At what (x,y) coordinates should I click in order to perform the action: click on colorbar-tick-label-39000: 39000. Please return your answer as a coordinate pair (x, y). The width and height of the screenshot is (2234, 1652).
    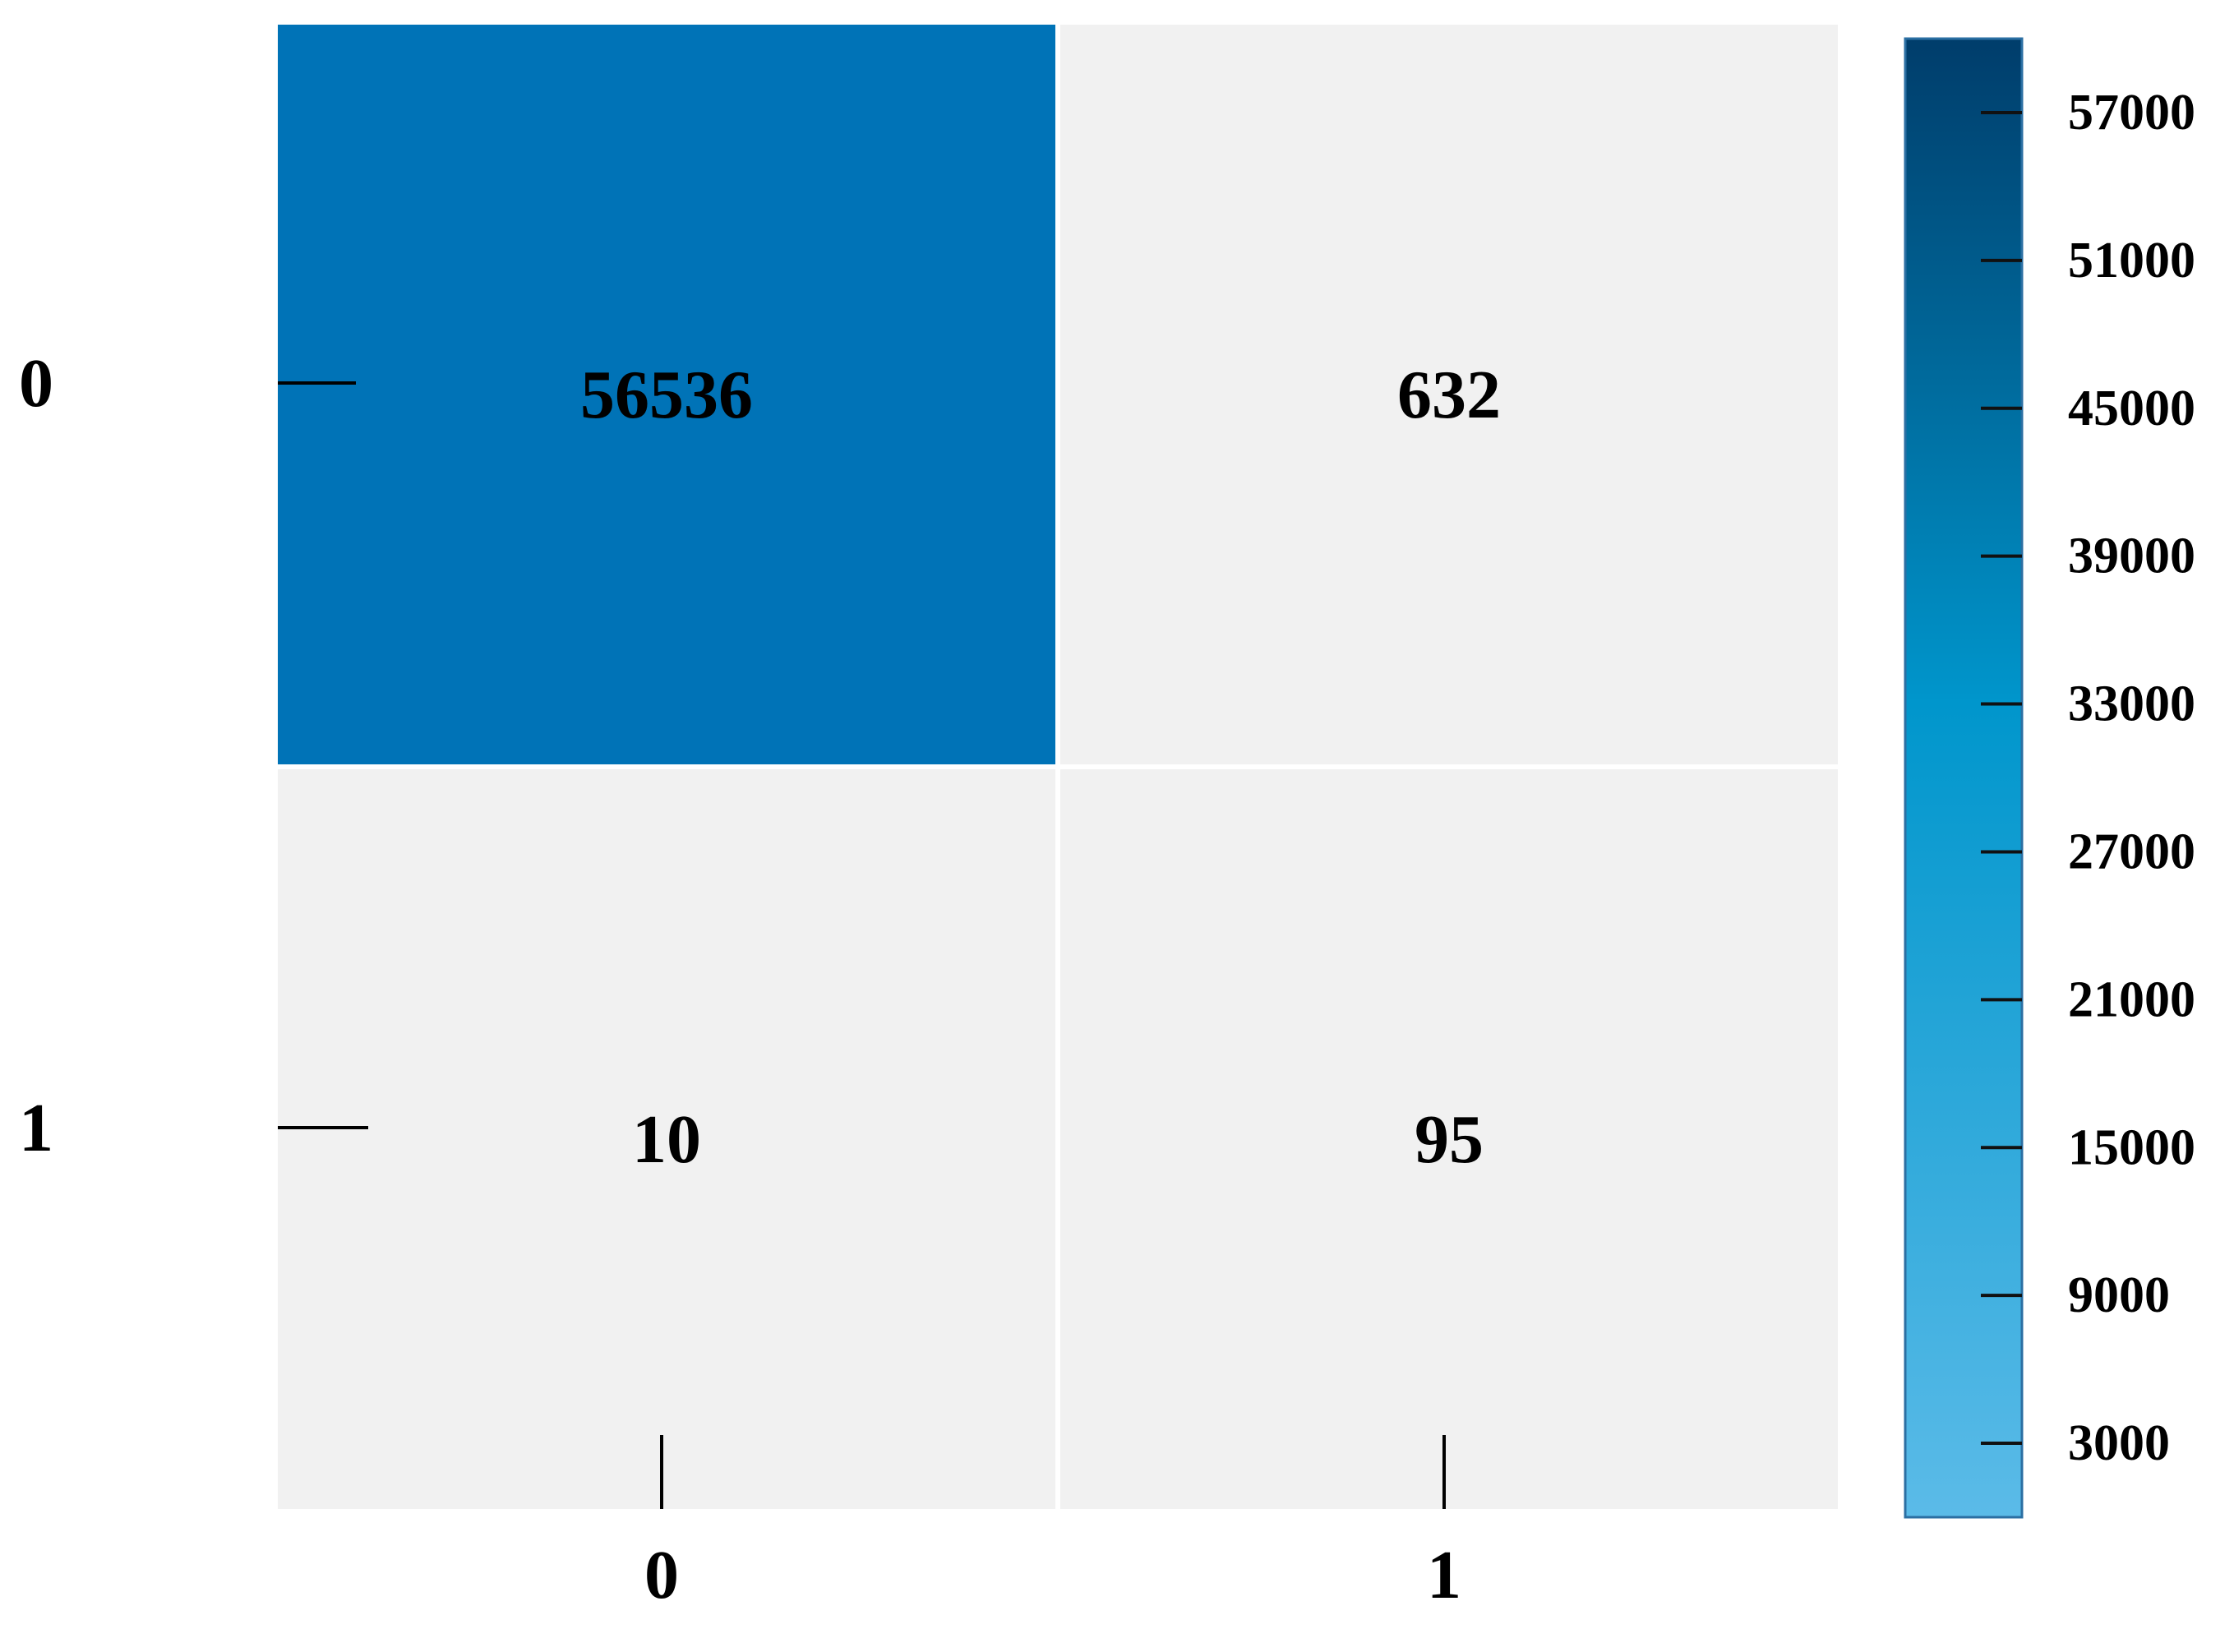
    Looking at the image, I should click on (2131, 556).